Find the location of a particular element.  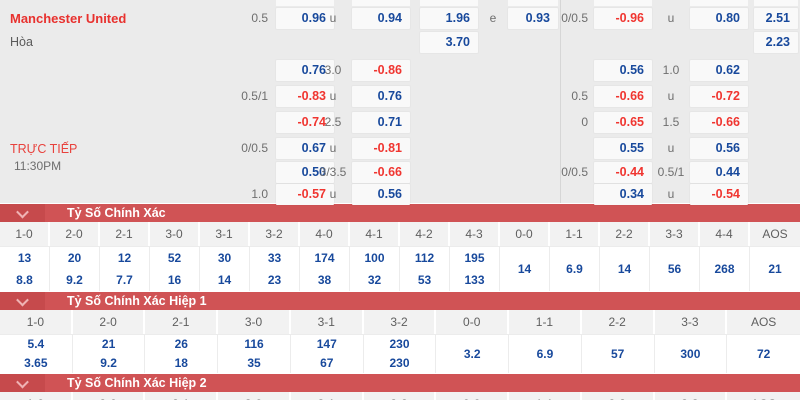

score-odds-value: 32 is located at coordinates (374, 280).